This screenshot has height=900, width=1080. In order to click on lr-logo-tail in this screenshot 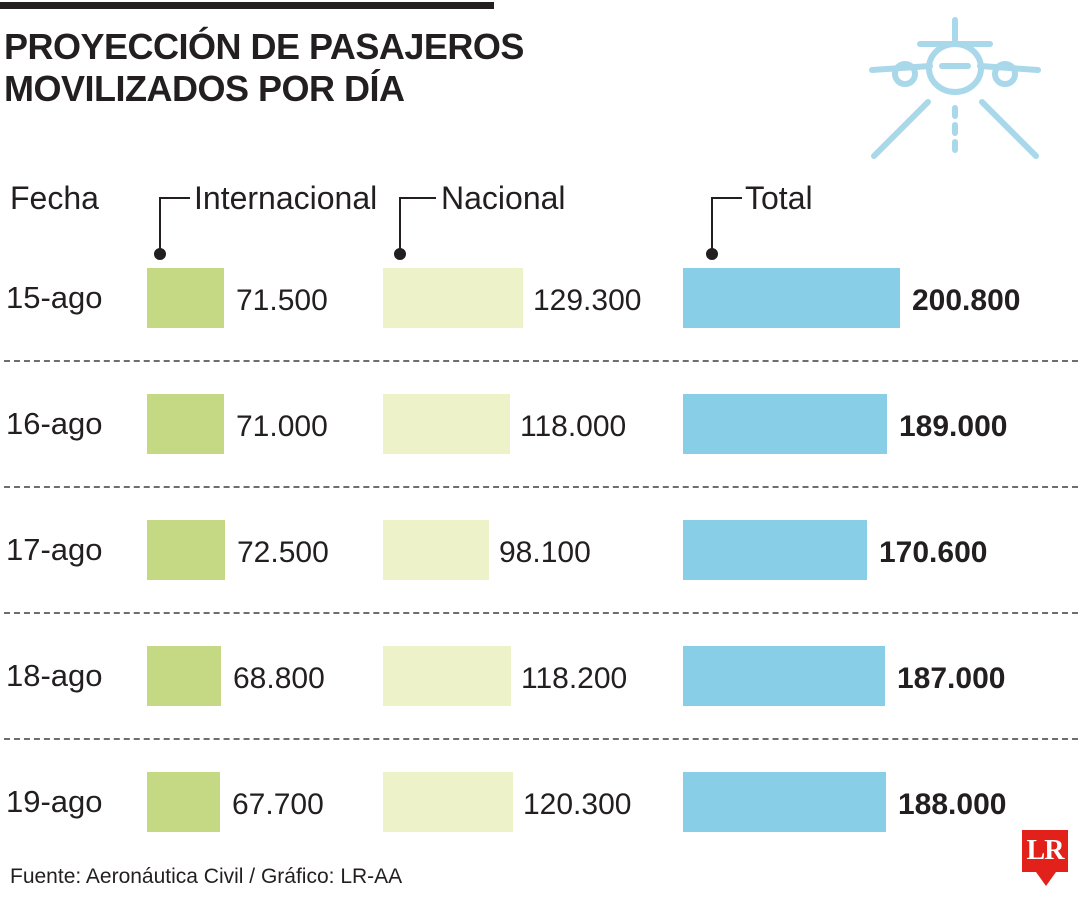, I will do `click(1046, 879)`.